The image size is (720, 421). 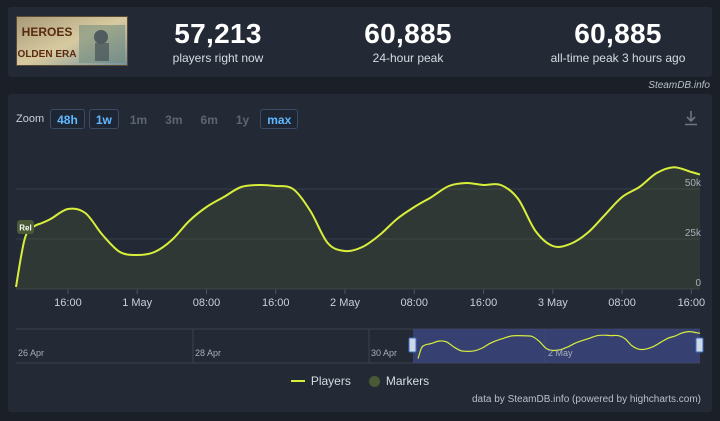 What do you see at coordinates (218, 58) in the screenshot?
I see `current-players-label: players right now` at bounding box center [218, 58].